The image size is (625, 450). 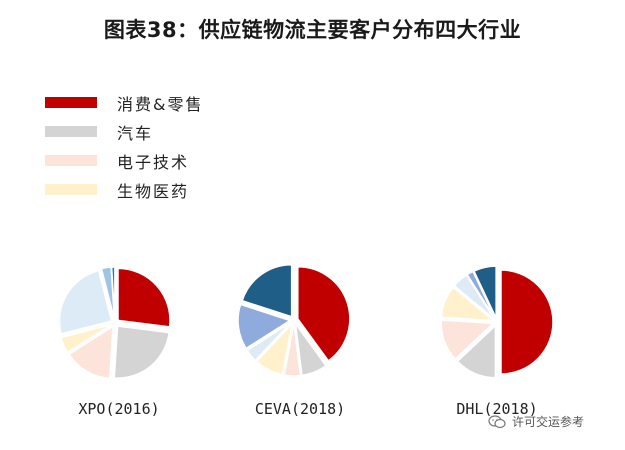 What do you see at coordinates (160, 104) in the screenshot?
I see `legend-label-consumer-retail: 消费&零售` at bounding box center [160, 104].